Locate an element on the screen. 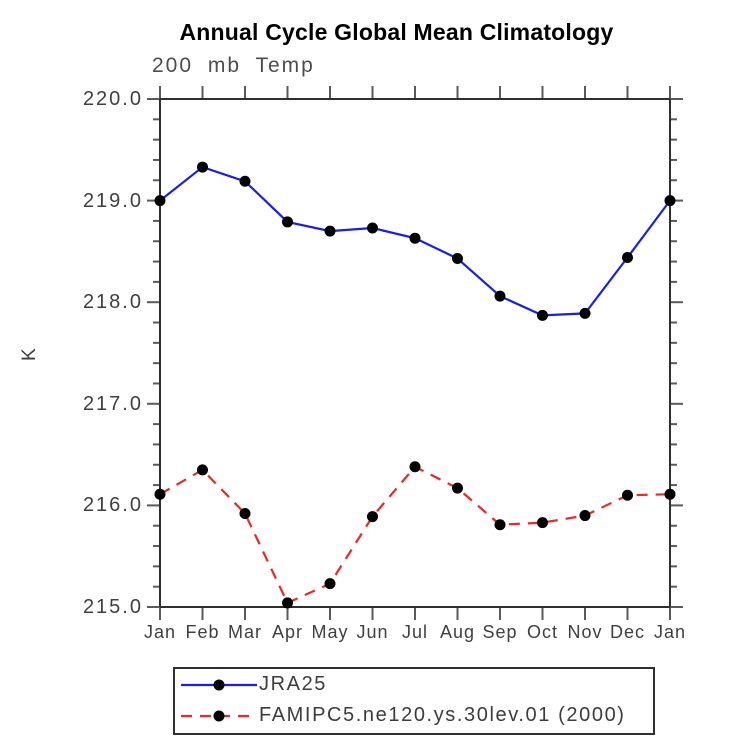  y-tick-label: 215.0 is located at coordinates (112, 607).